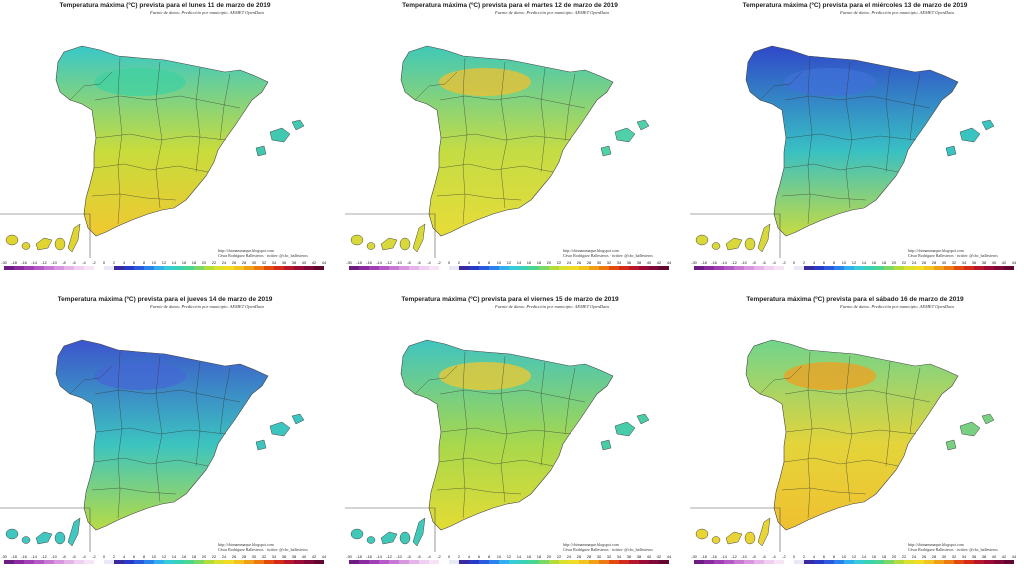 The height and width of the screenshot is (576, 1024). What do you see at coordinates (409, 556) in the screenshot?
I see `scale-tick-label: -8` at bounding box center [409, 556].